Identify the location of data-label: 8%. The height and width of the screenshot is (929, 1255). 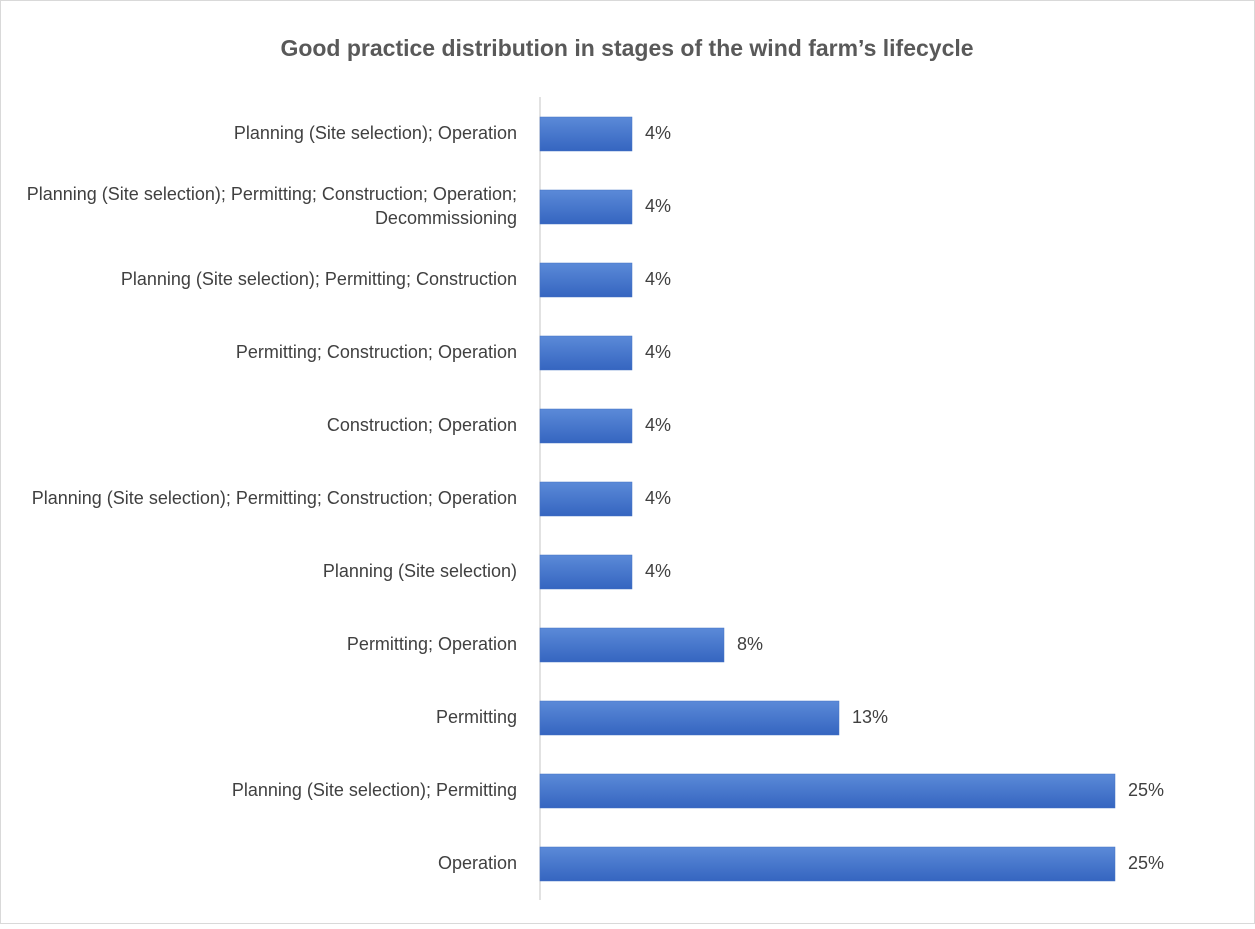
(750, 644).